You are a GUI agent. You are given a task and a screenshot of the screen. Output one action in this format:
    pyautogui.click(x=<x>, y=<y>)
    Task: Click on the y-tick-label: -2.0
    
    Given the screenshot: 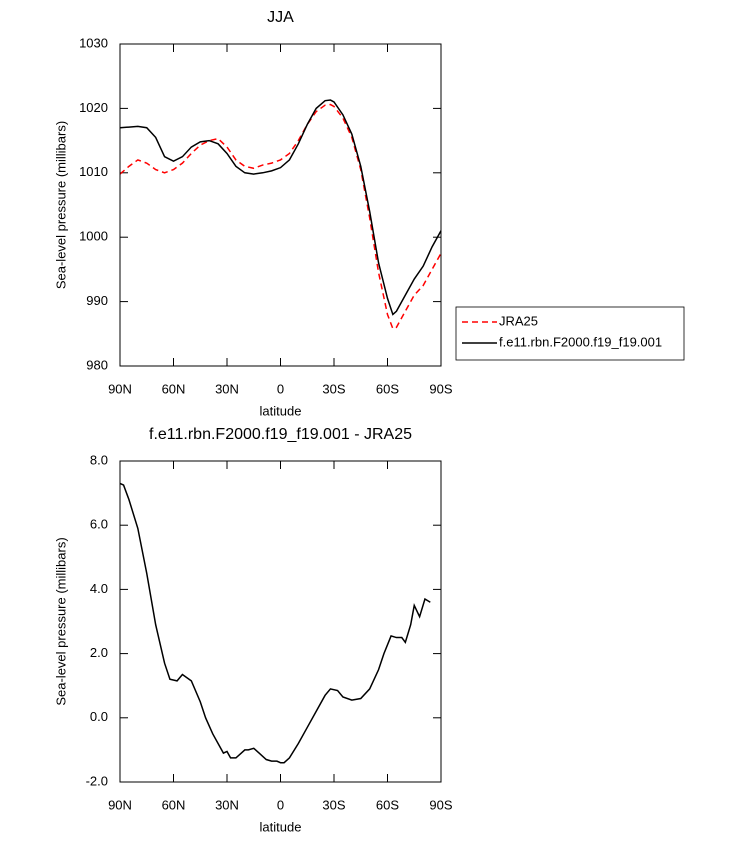 What is the action you would take?
    pyautogui.click(x=97, y=780)
    